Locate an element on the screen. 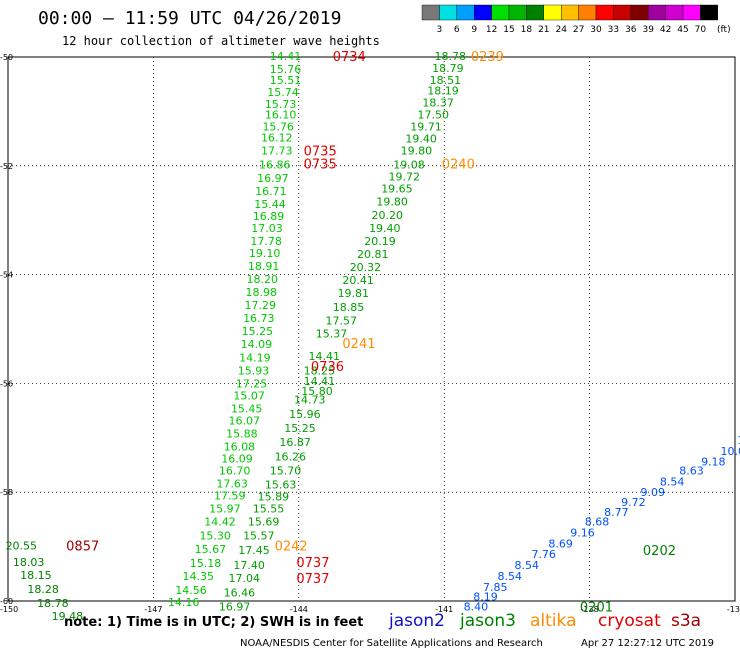 The height and width of the screenshot is (650, 740). swh-value: 16.12 is located at coordinates (277, 138).